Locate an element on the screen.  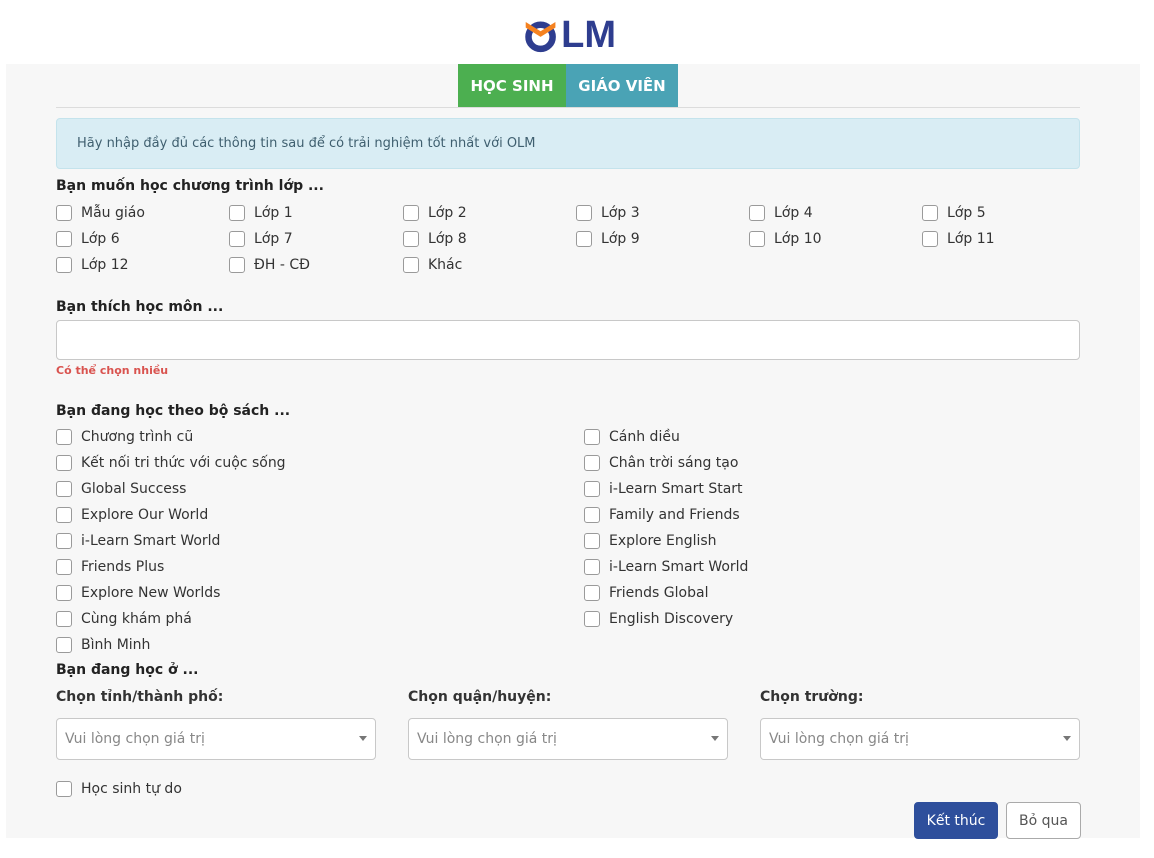
grade-checkbox-lop-8: Lớp 8 is located at coordinates (435, 239).